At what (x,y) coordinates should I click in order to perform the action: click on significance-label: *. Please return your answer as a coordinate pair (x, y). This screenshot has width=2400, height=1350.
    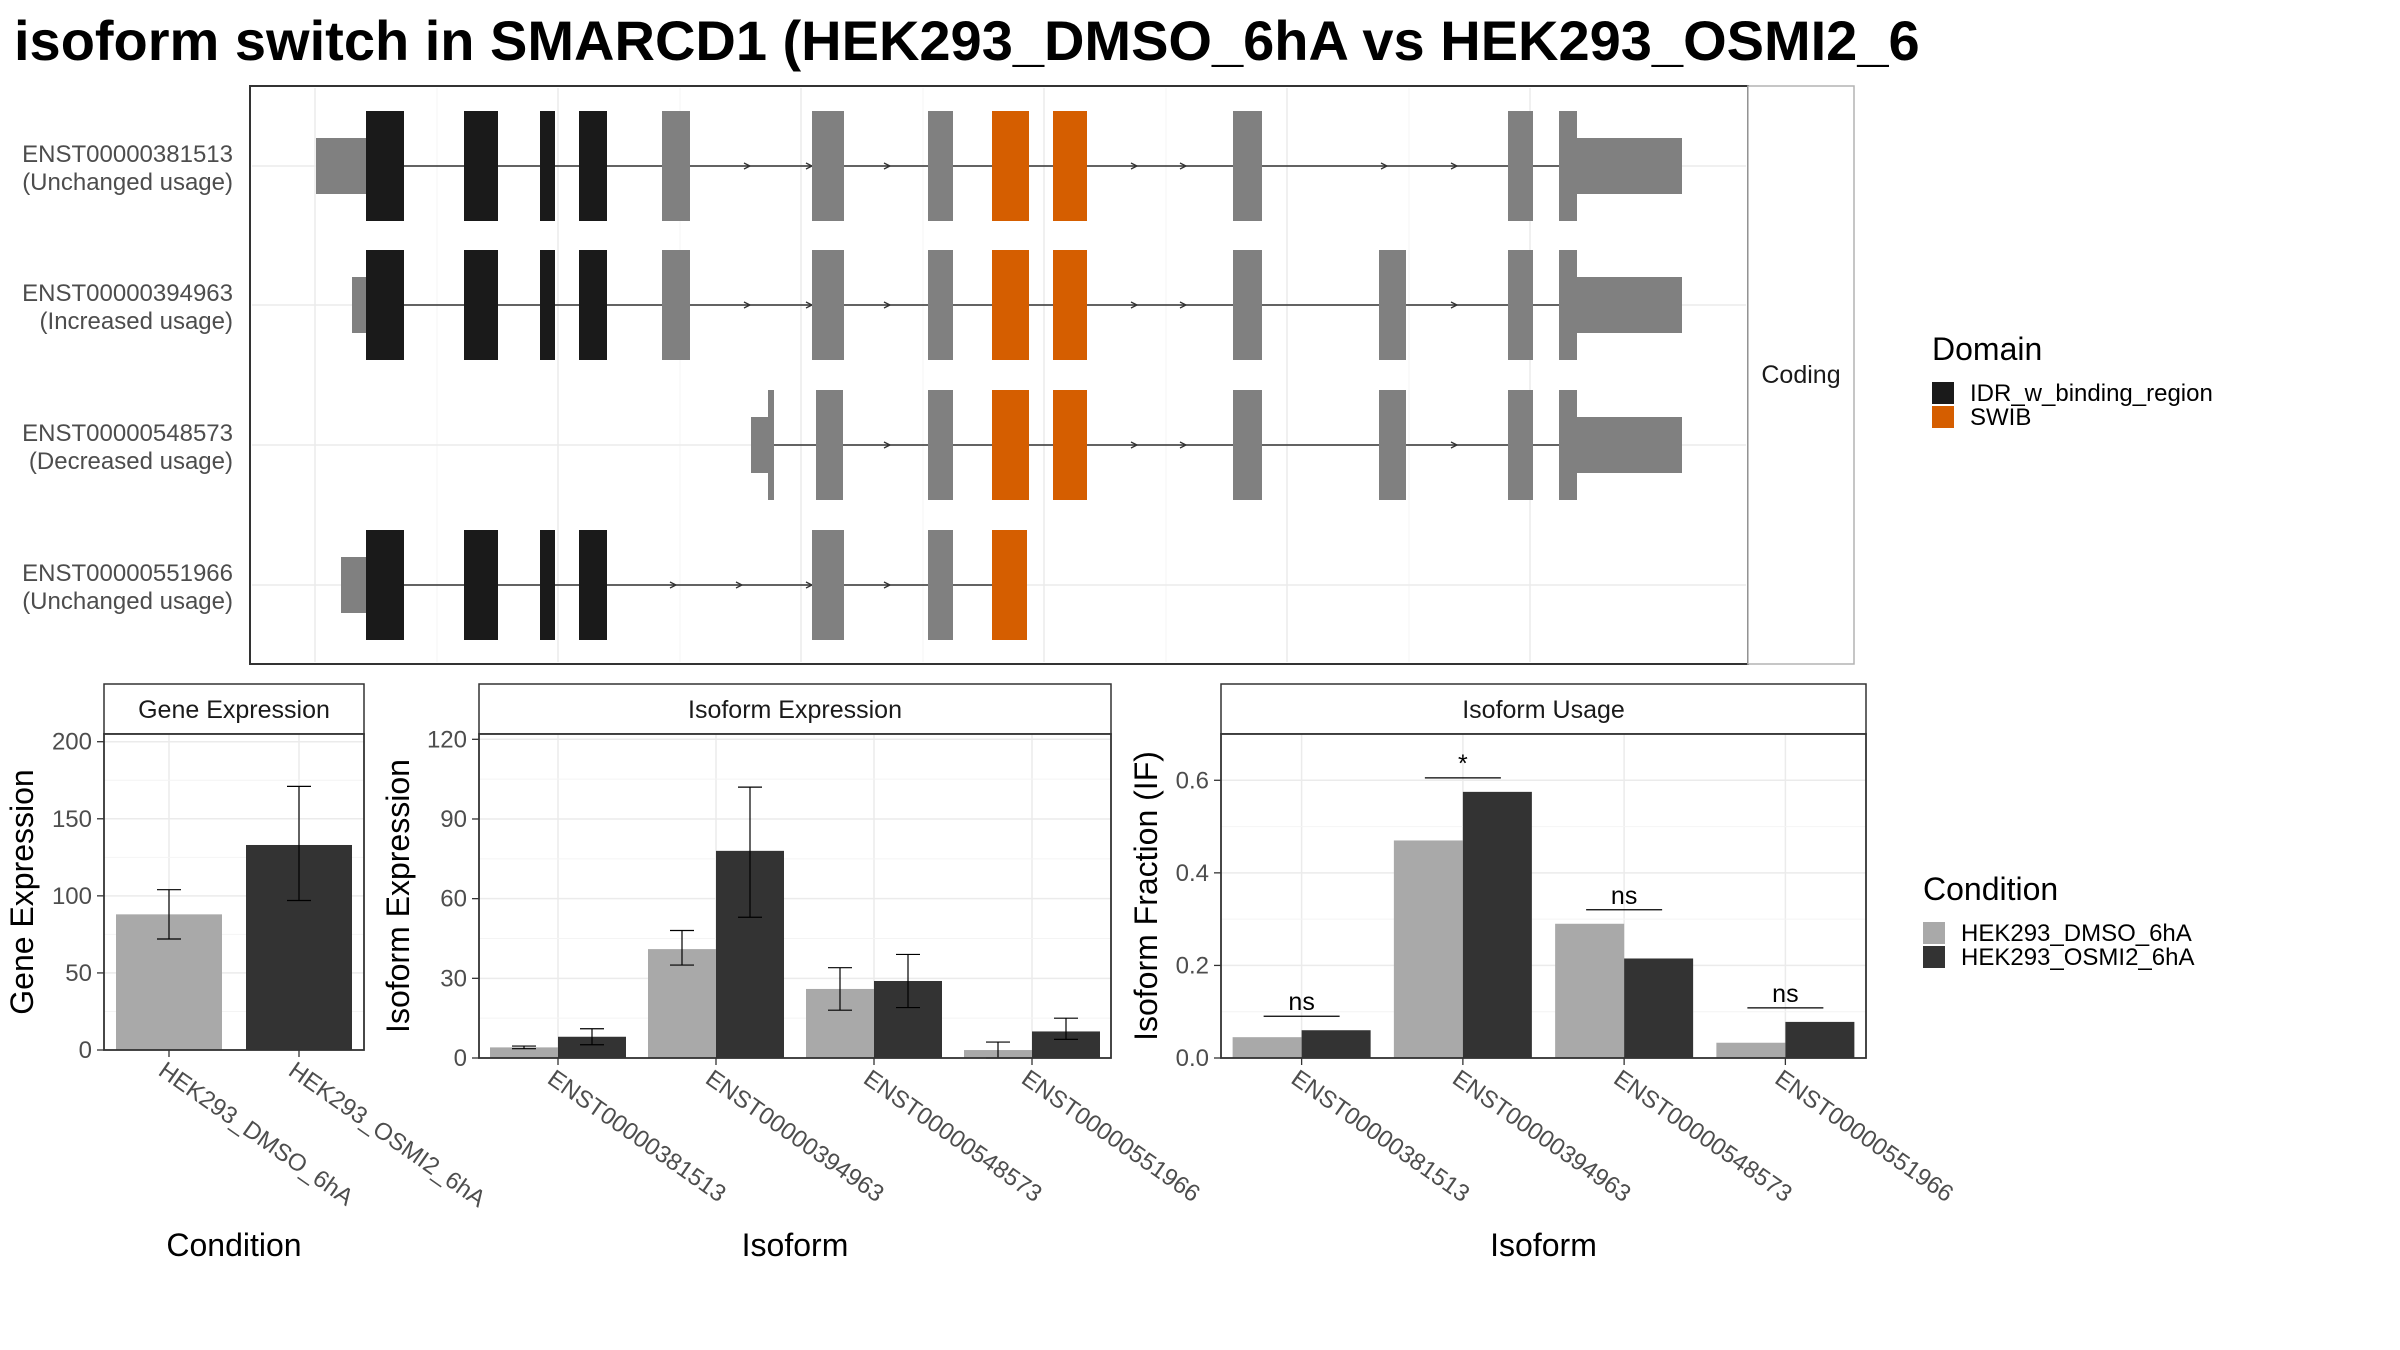
    Looking at the image, I should click on (1463, 764).